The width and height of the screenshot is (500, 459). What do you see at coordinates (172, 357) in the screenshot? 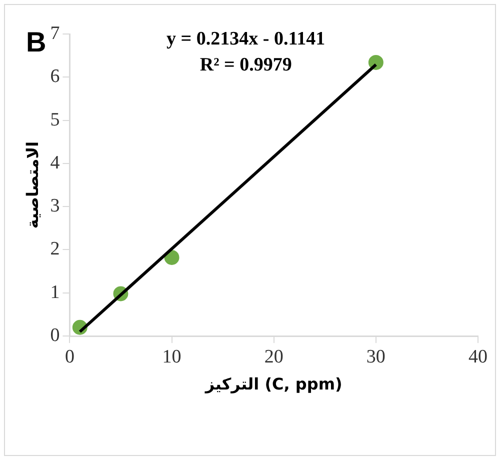
I see `x-tick-label: 10` at bounding box center [172, 357].